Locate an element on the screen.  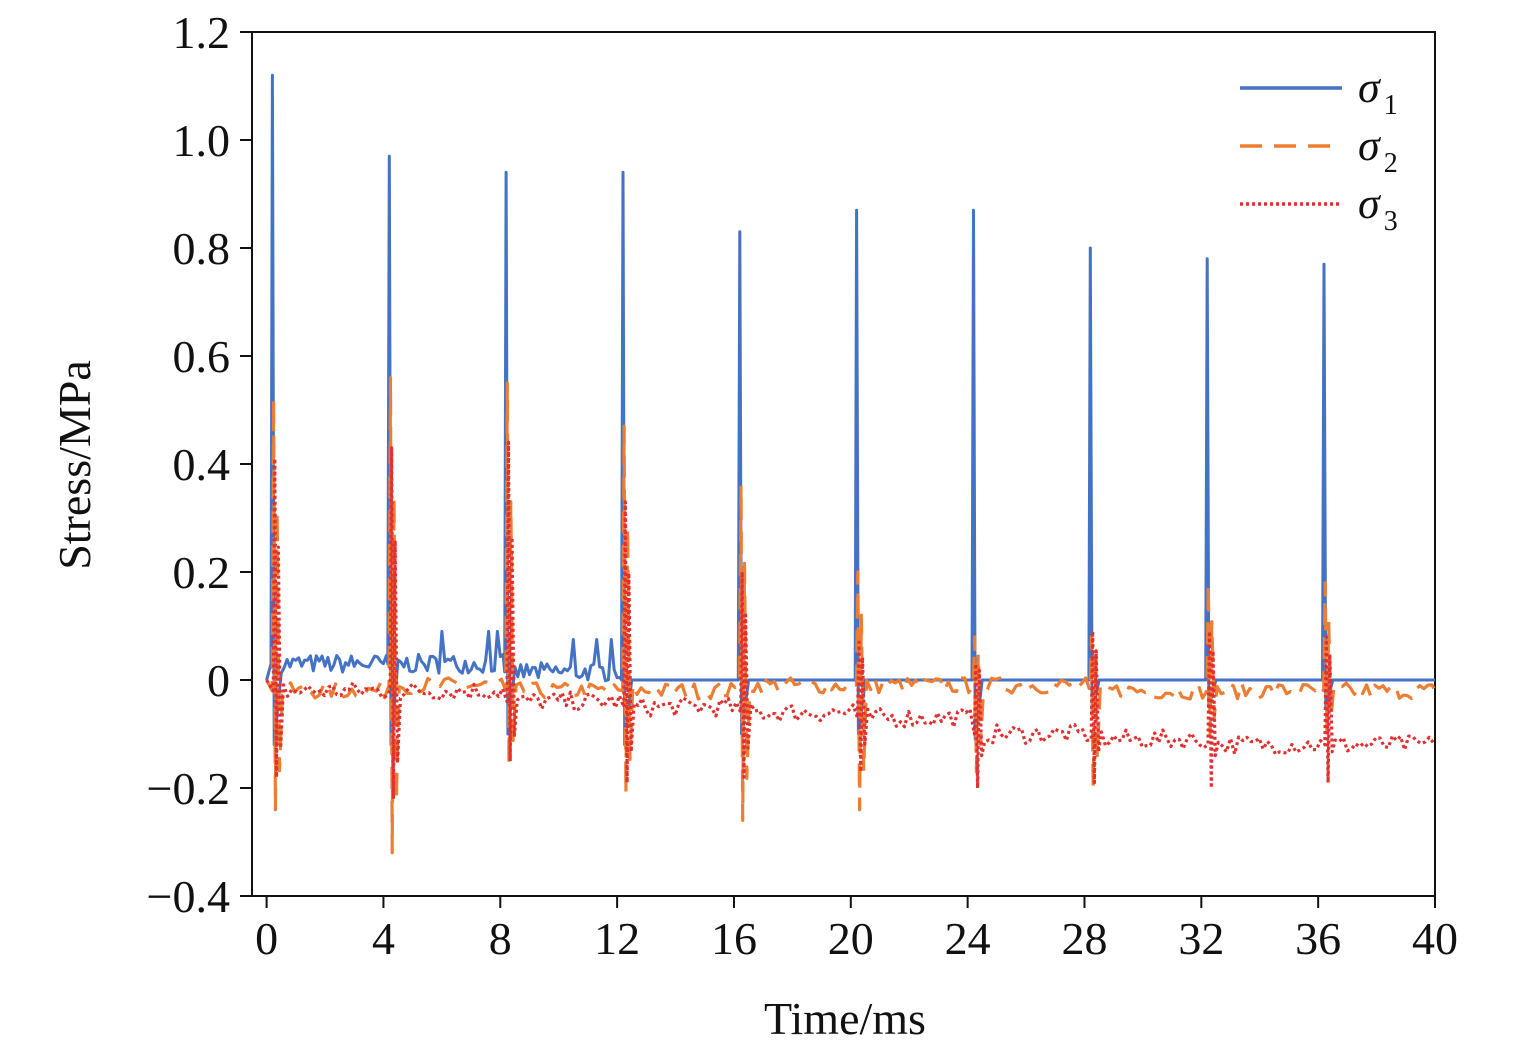
x-axis-title: Time/ms is located at coordinates (845, 1018).